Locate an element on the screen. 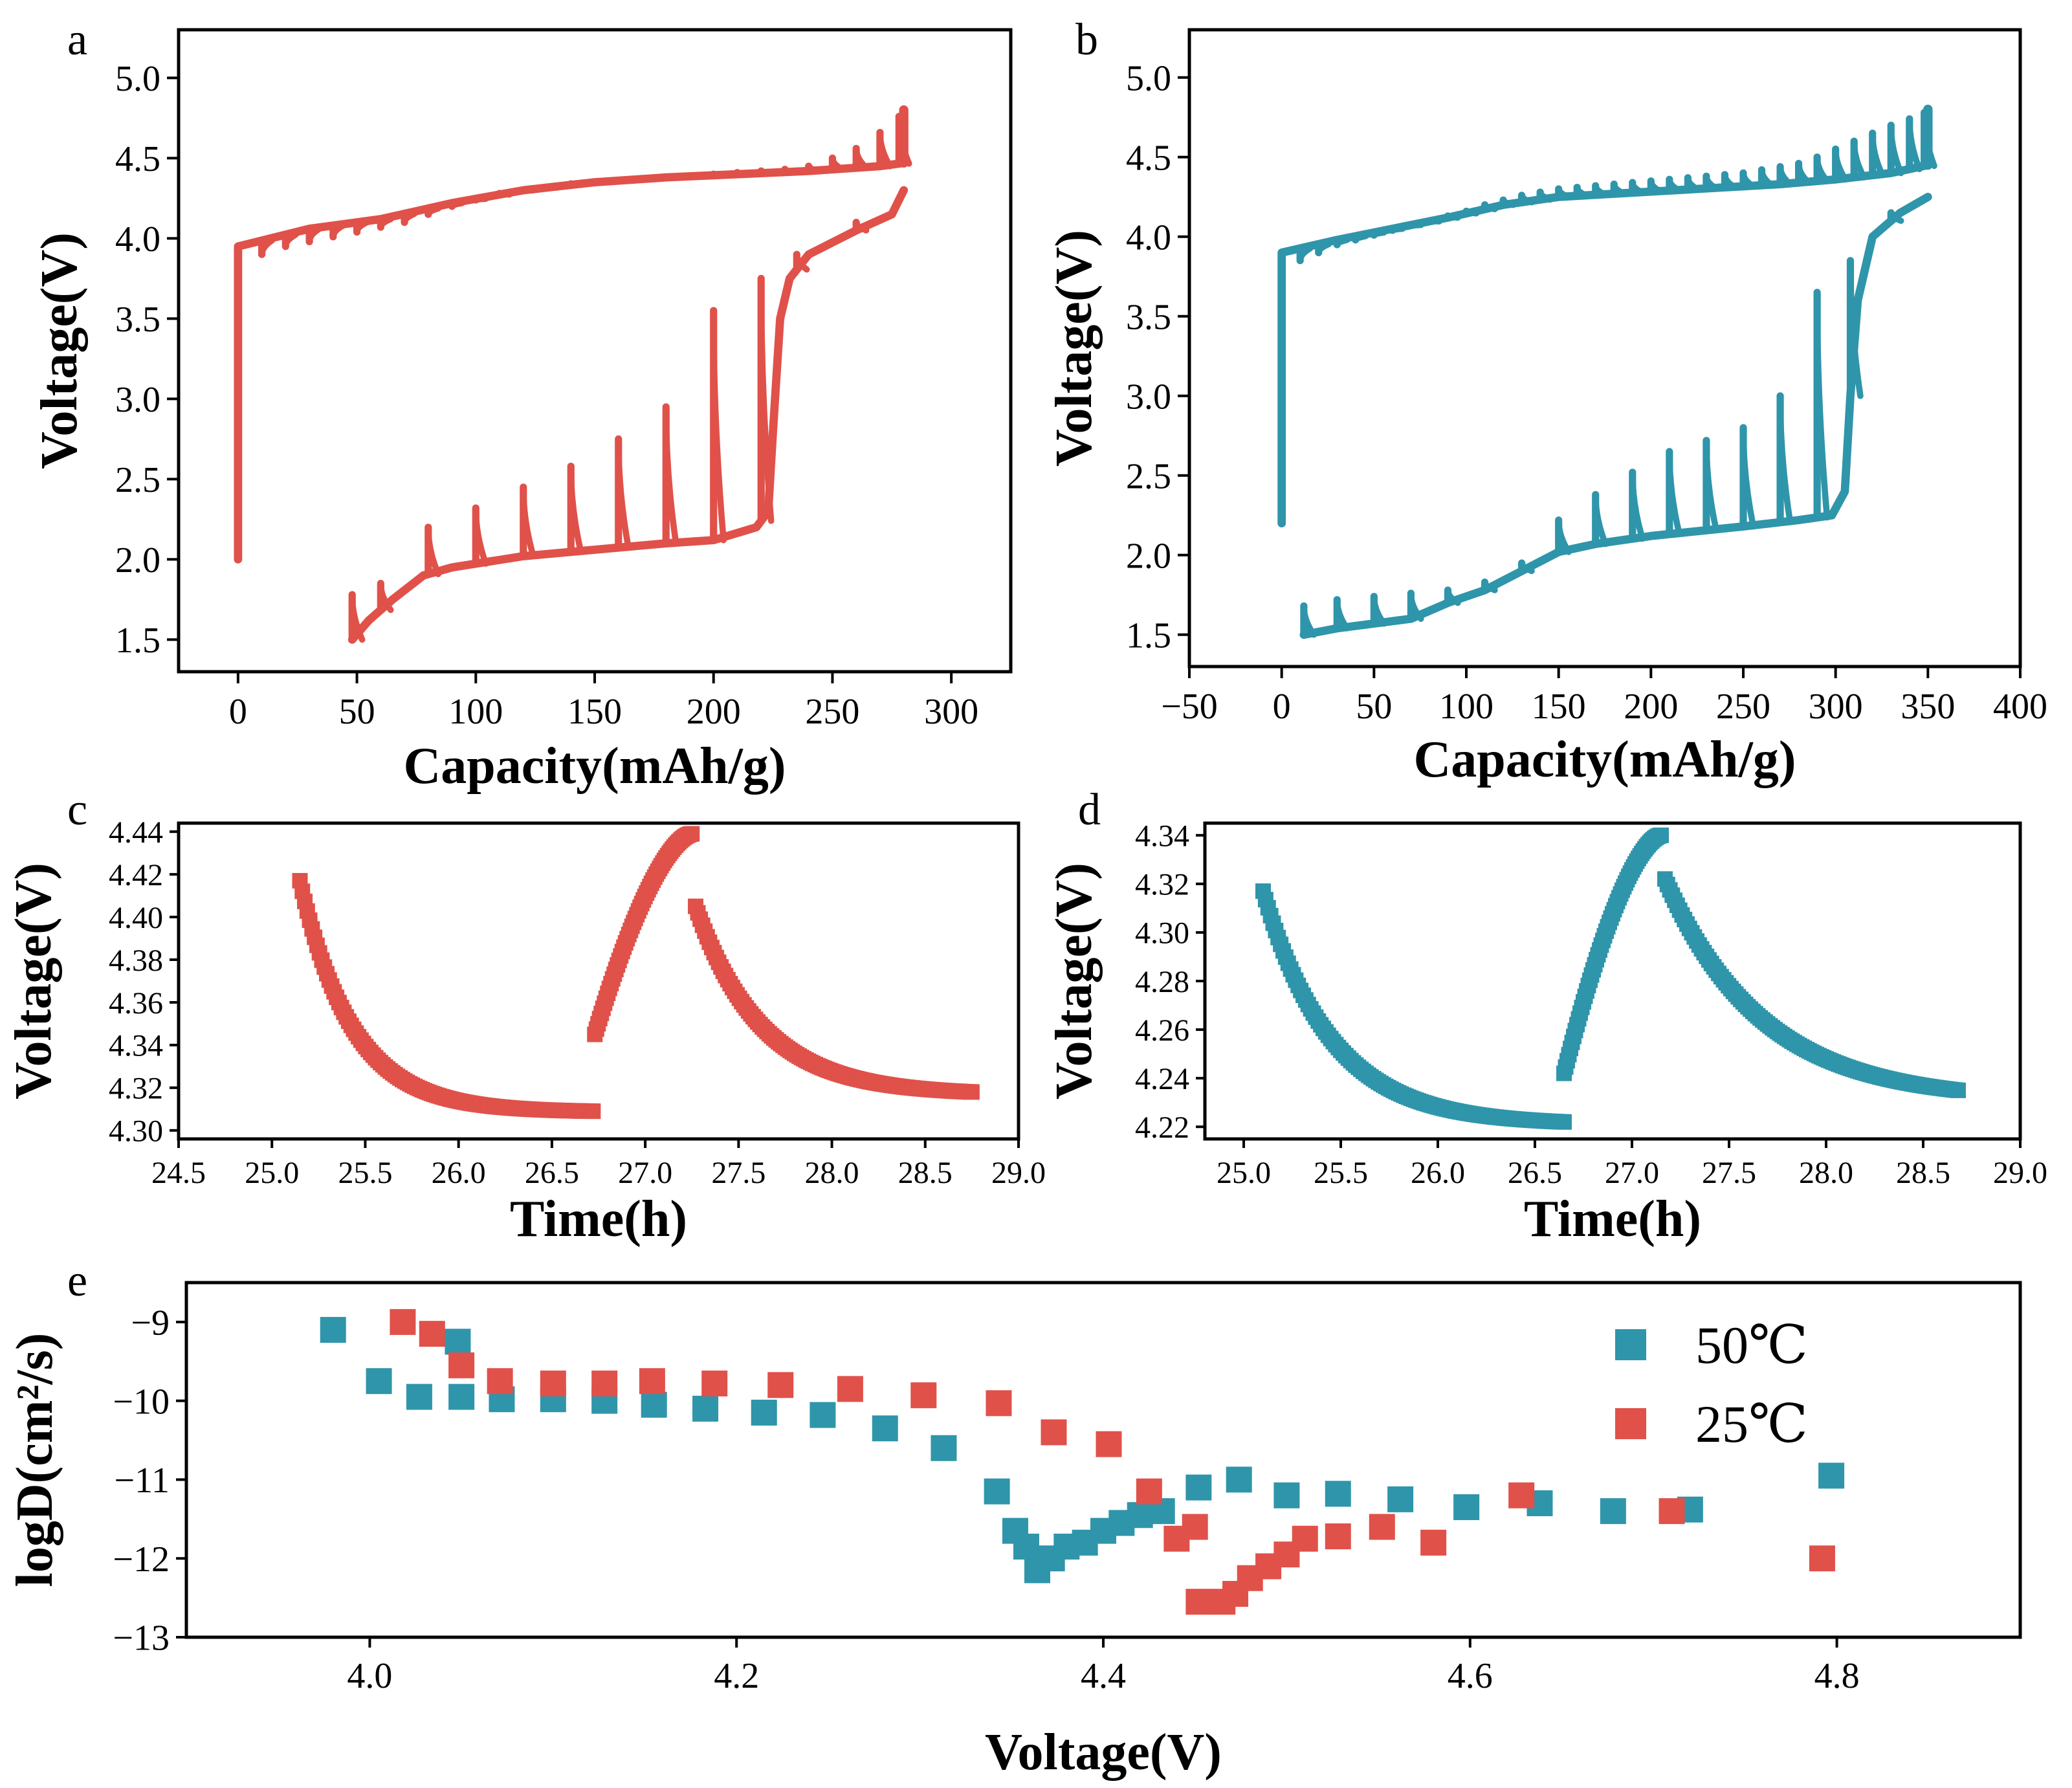  panel-c-y-axis-label: Voltage(V) is located at coordinates (33, 981).